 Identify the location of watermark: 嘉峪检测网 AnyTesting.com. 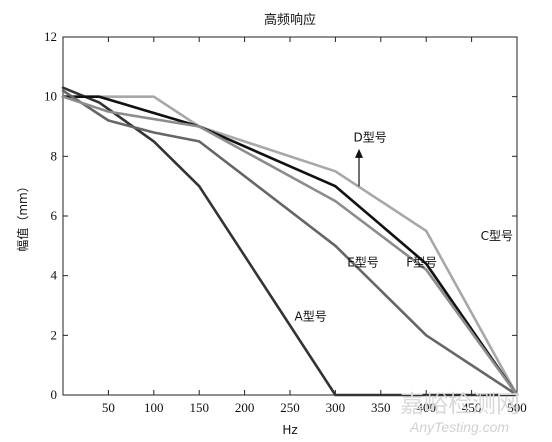
(460, 412).